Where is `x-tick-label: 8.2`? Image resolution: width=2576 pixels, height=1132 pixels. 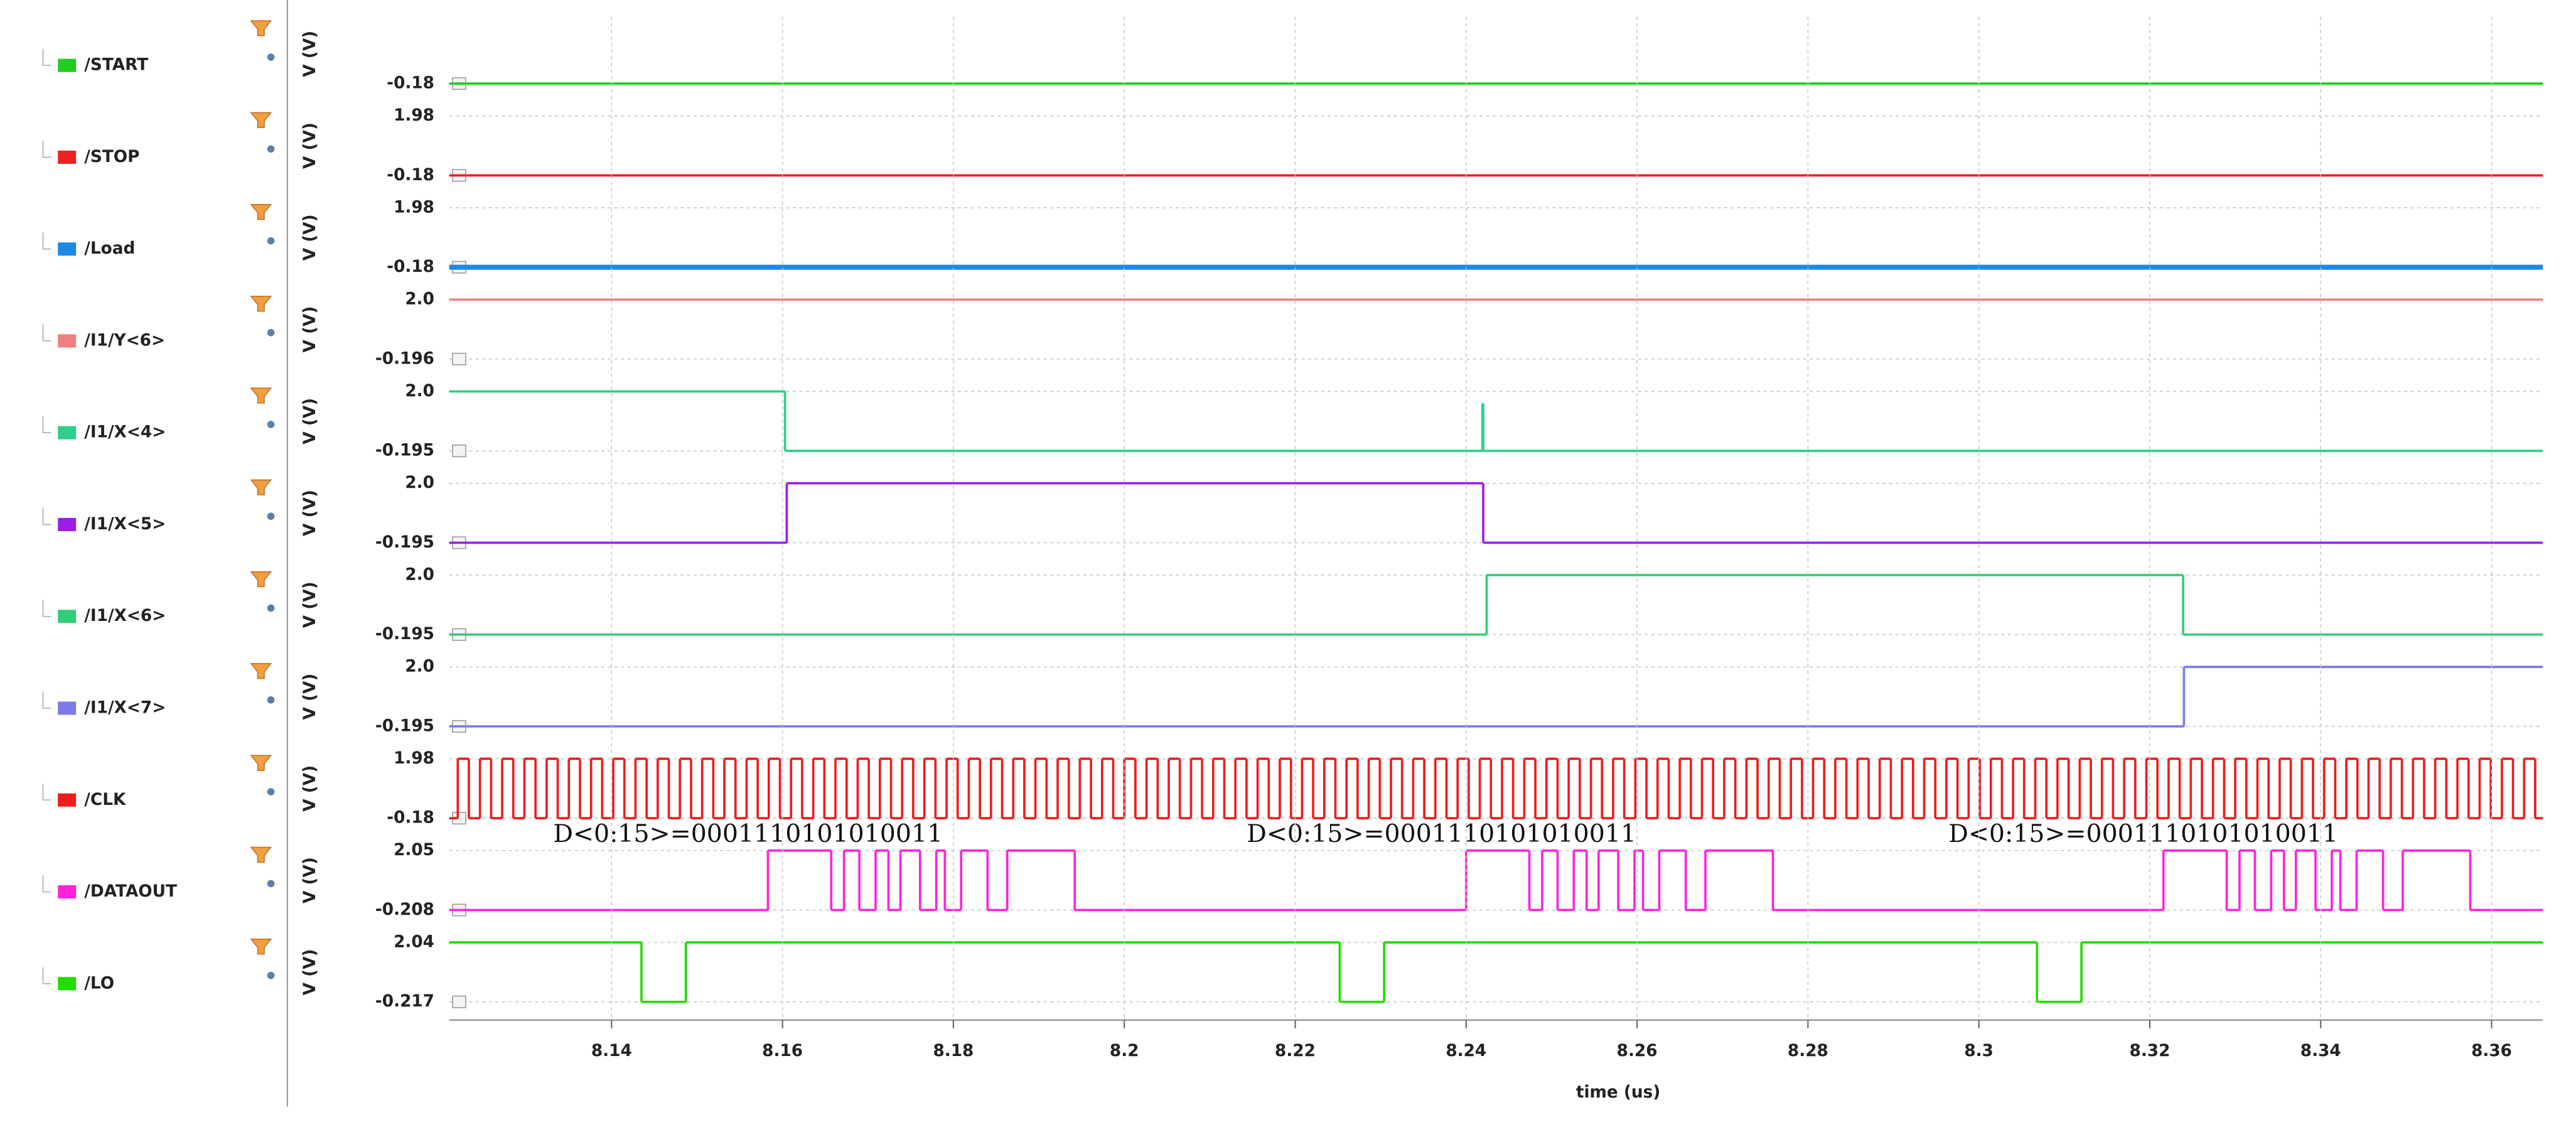 x-tick-label: 8.2 is located at coordinates (1124, 1051).